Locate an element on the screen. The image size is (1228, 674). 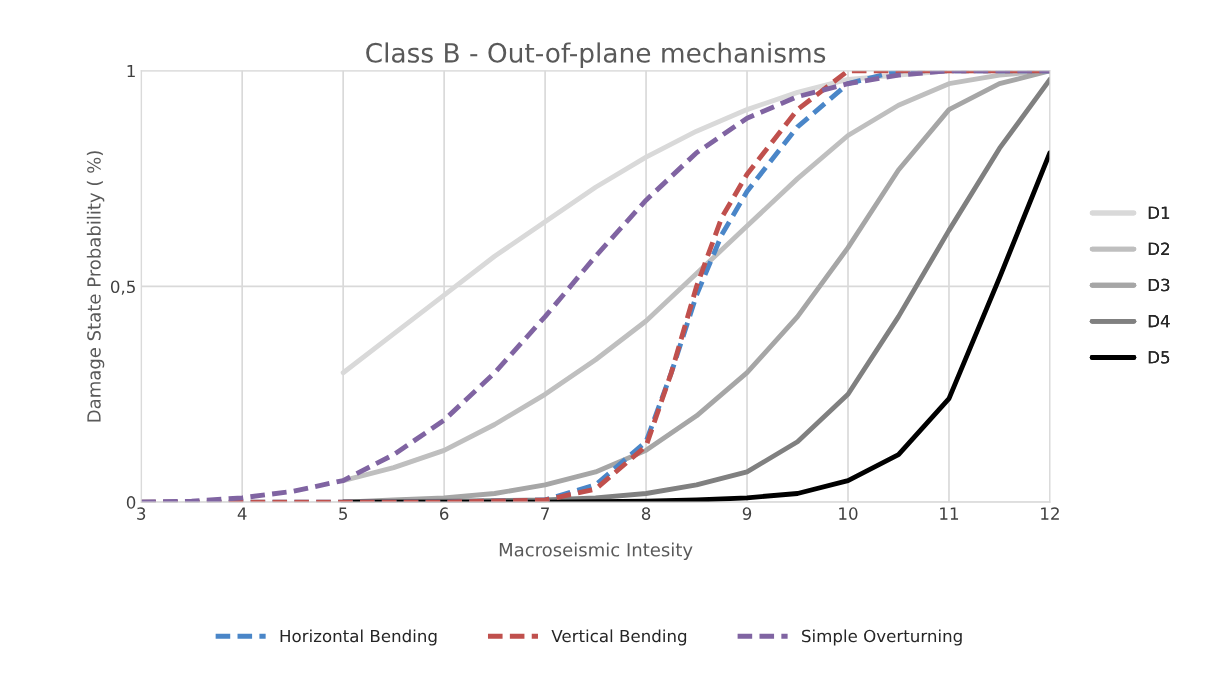
chart-title: Class B - Out-of-plane mechanisms is located at coordinates (596, 55).